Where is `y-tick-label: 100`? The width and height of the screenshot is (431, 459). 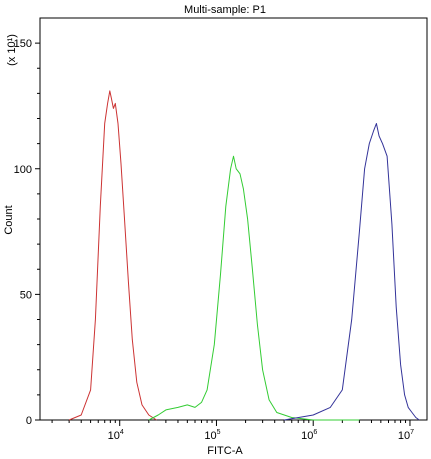 y-tick-label: 100 is located at coordinates (23, 170).